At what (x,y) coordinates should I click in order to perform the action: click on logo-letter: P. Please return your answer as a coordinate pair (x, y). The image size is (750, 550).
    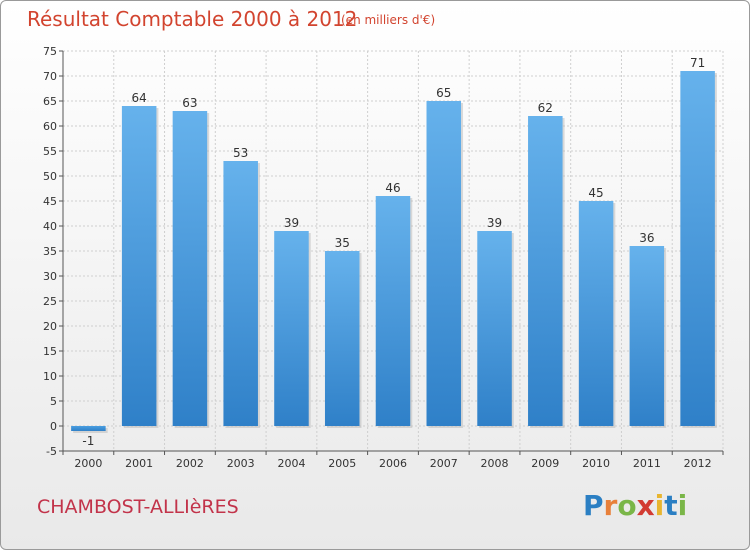
    Looking at the image, I should click on (593, 505).